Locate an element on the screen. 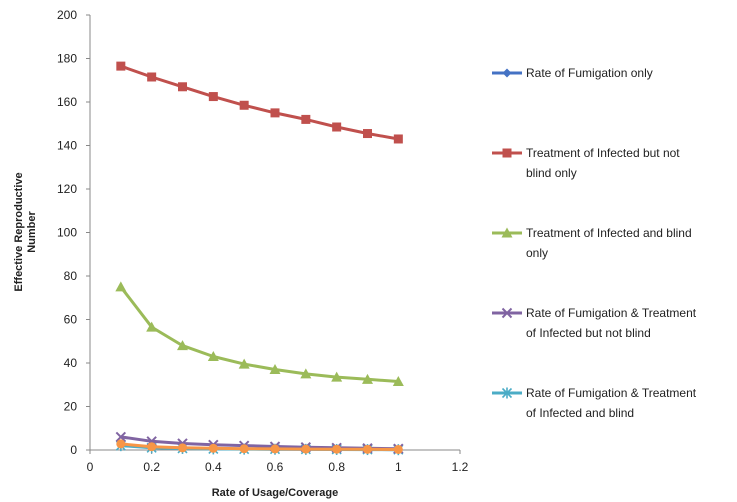 The height and width of the screenshot is (502, 737). legend-label: Rate of Fumigation only is located at coordinates (589, 73).